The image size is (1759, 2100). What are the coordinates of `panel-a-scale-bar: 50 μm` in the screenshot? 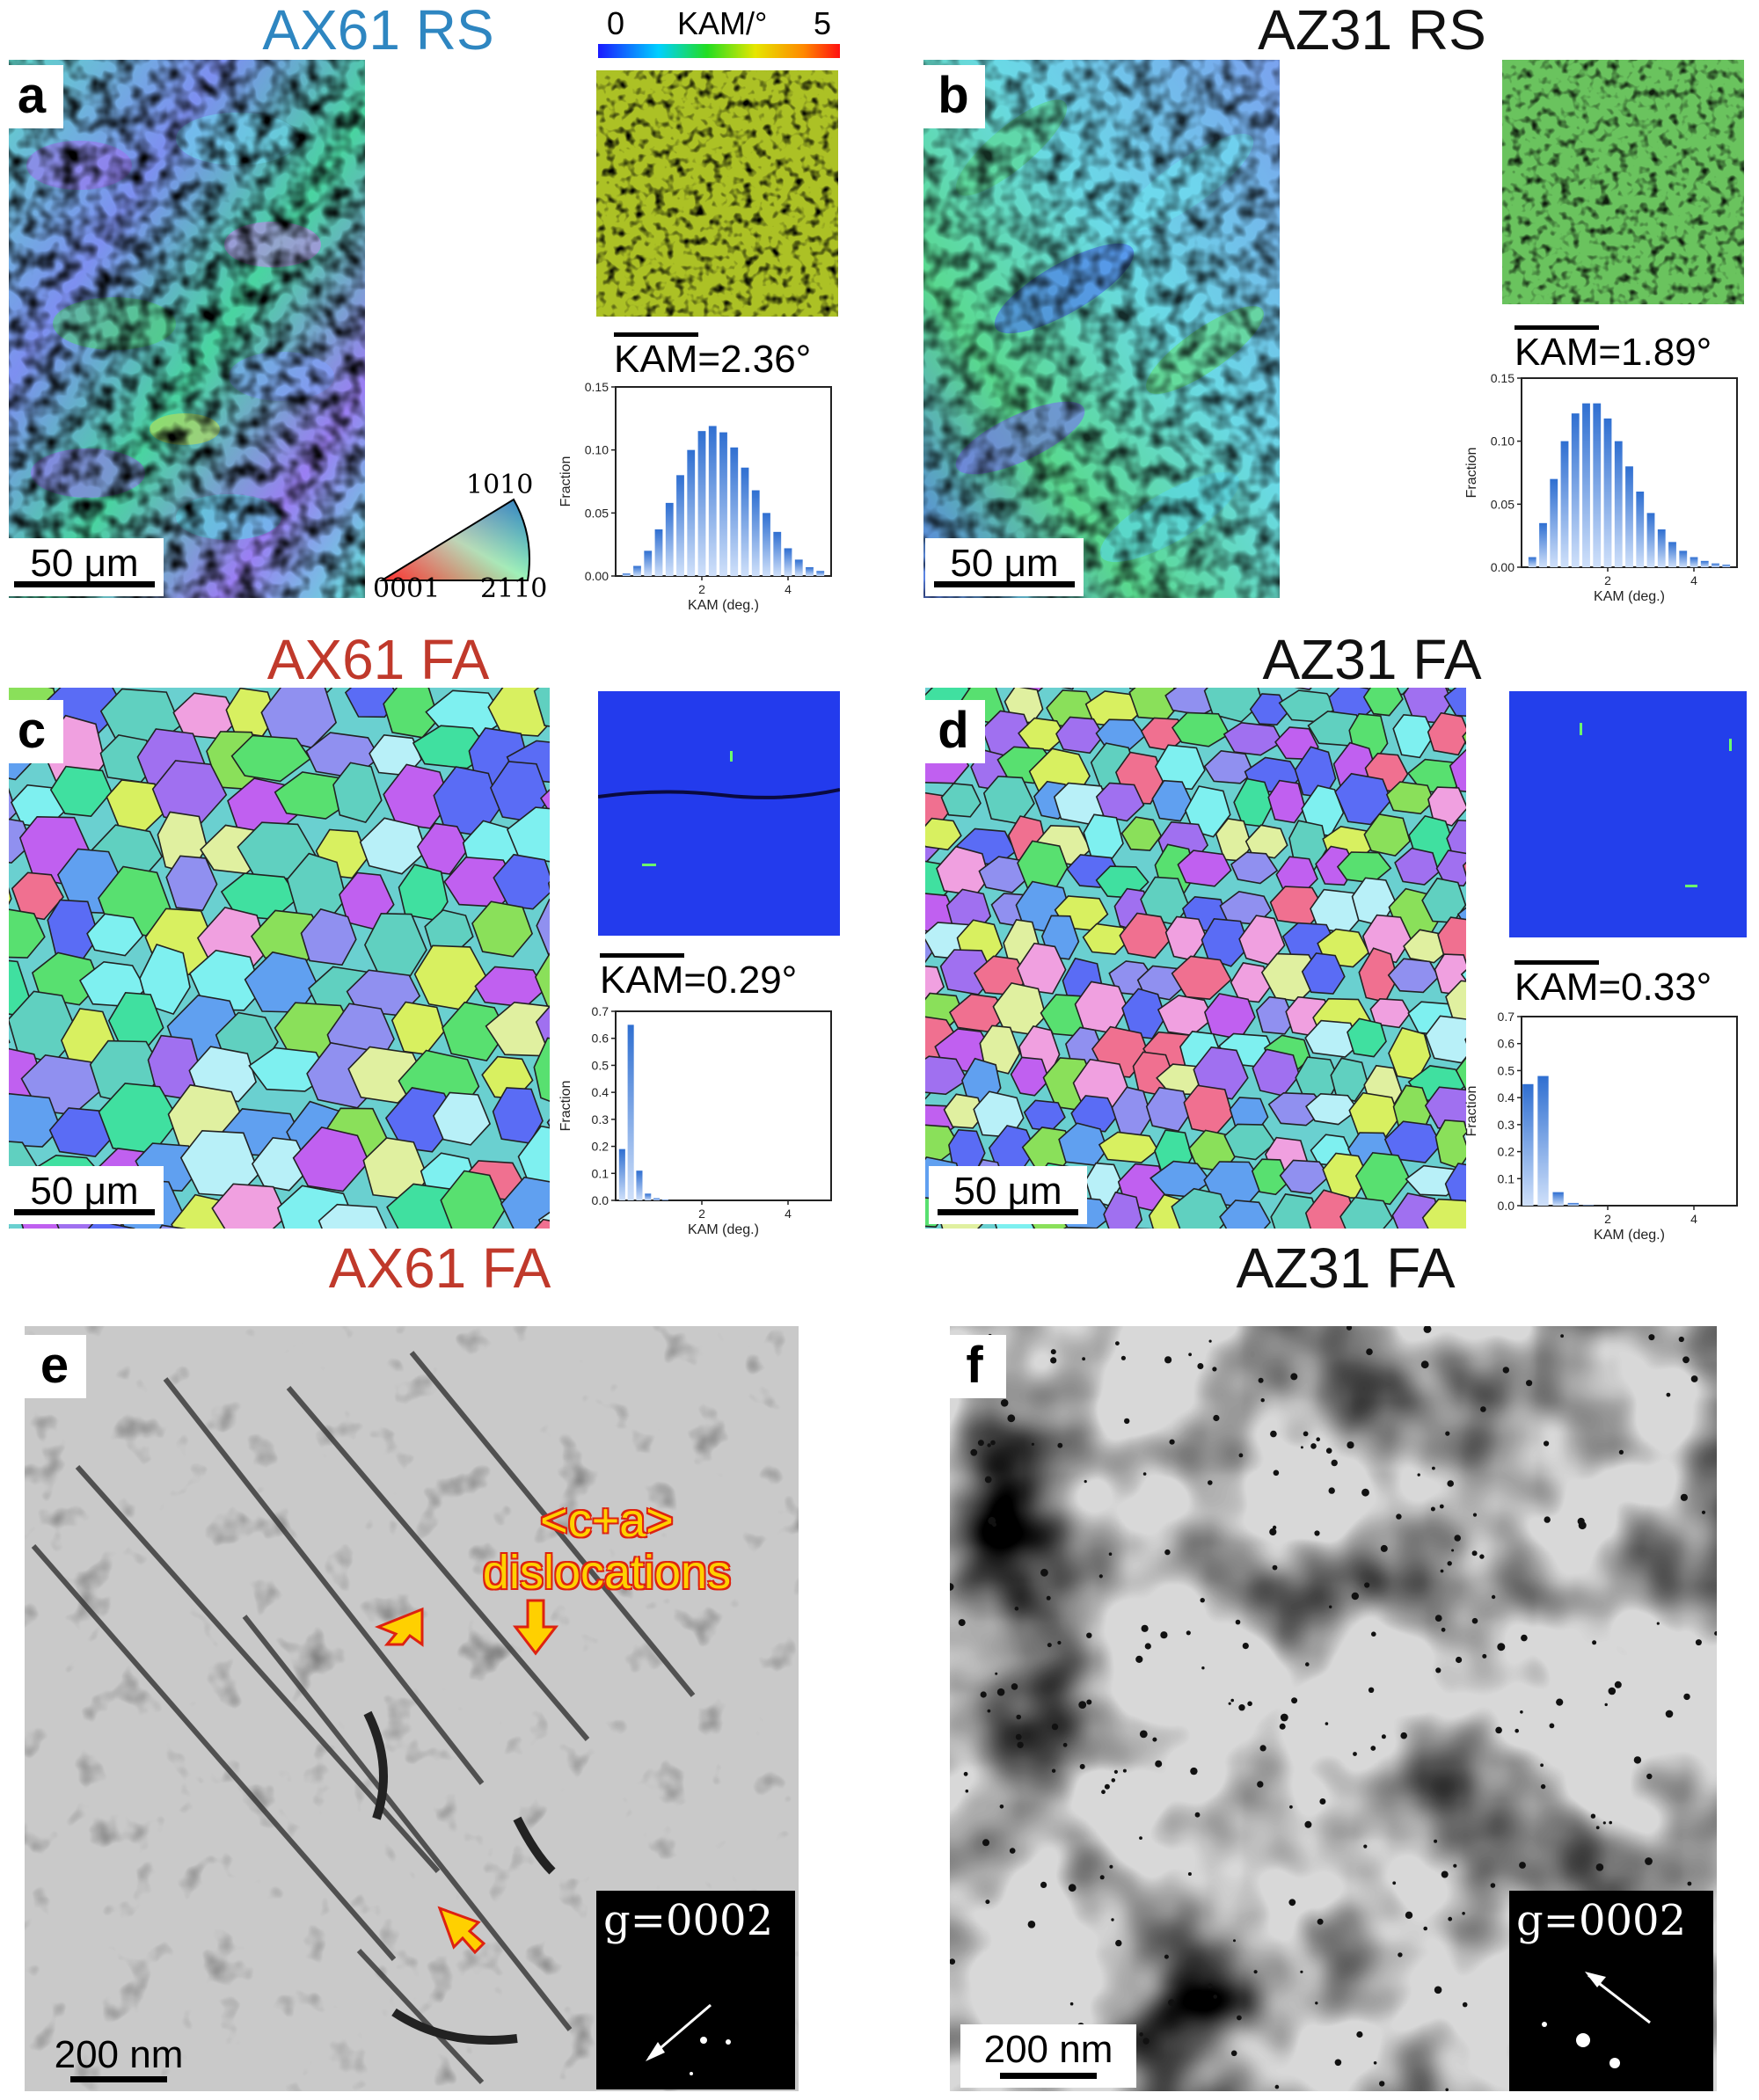 It's located at (84, 567).